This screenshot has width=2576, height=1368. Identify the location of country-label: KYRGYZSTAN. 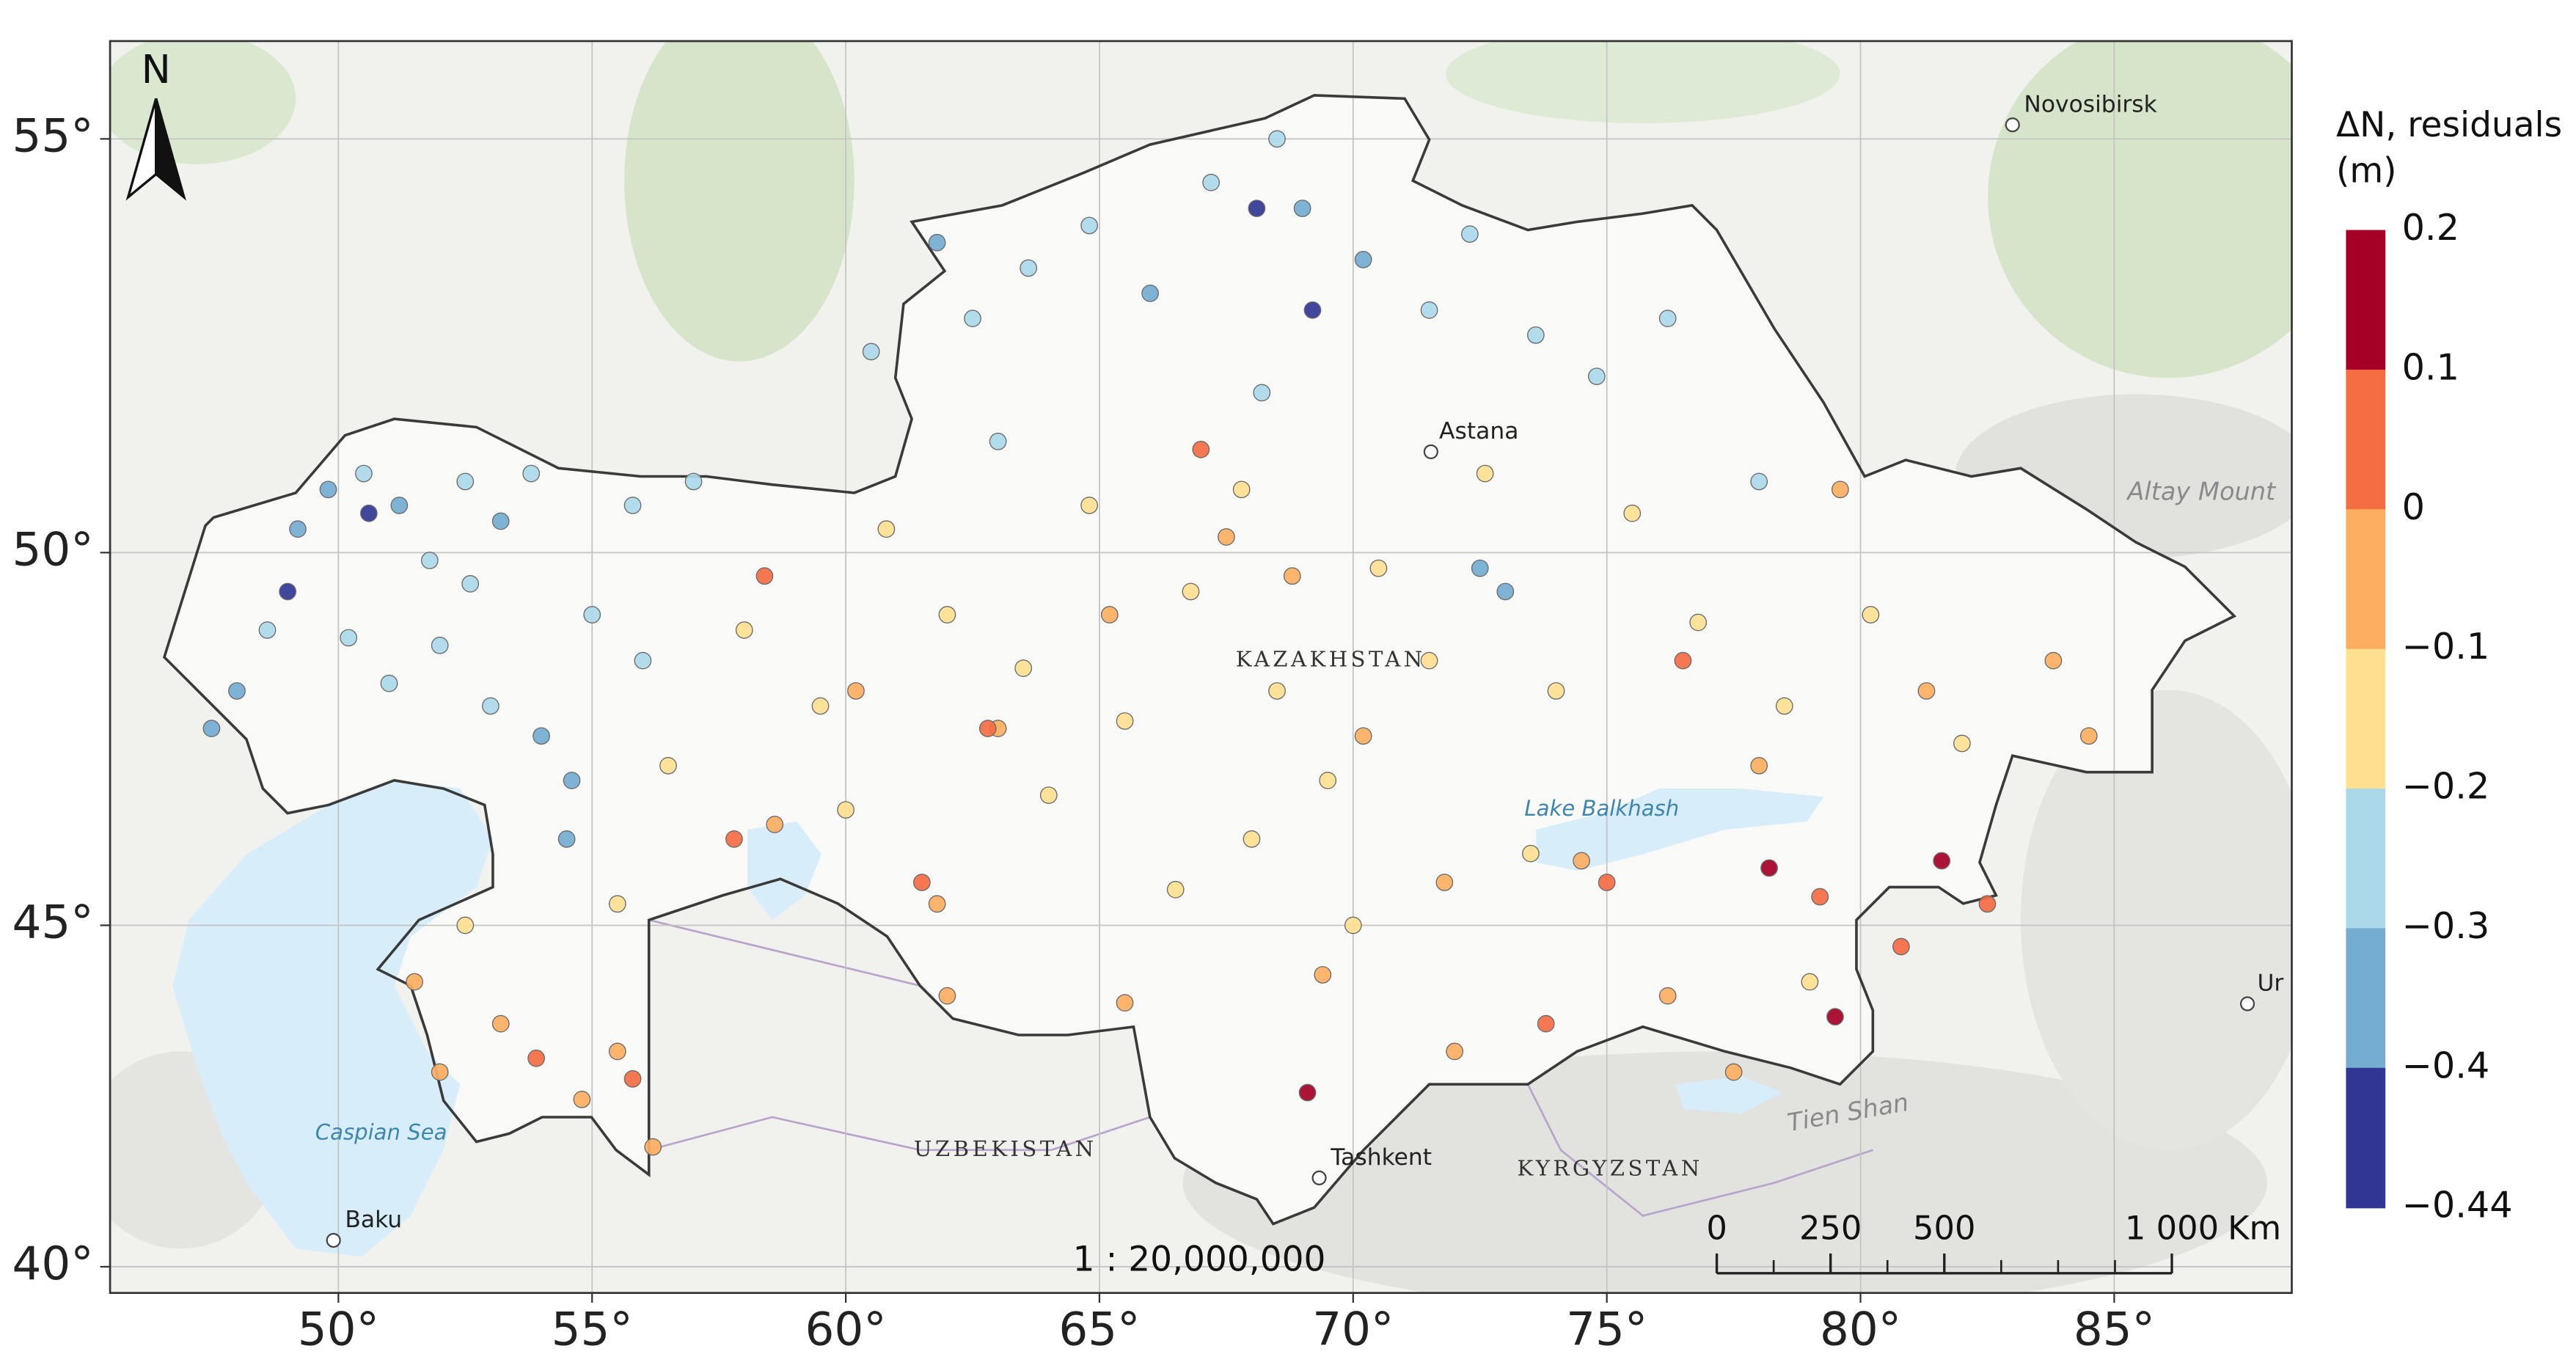
(1609, 1168).